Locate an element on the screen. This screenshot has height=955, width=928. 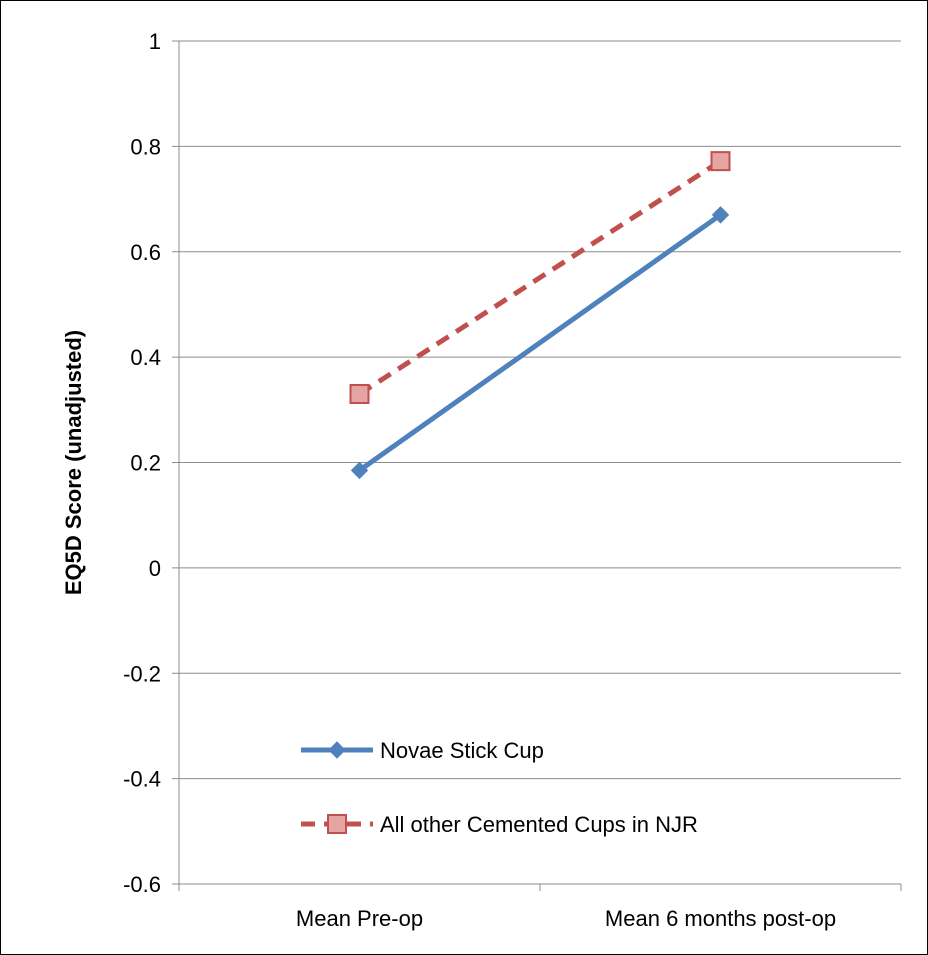
legend-item: Novae Stick Cup is located at coordinates (422, 750).